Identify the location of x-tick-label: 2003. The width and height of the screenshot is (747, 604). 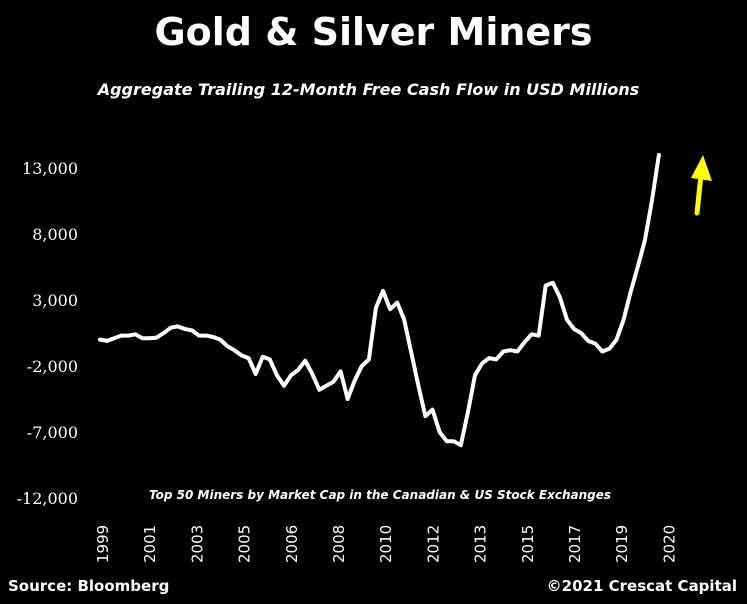
(197, 544).